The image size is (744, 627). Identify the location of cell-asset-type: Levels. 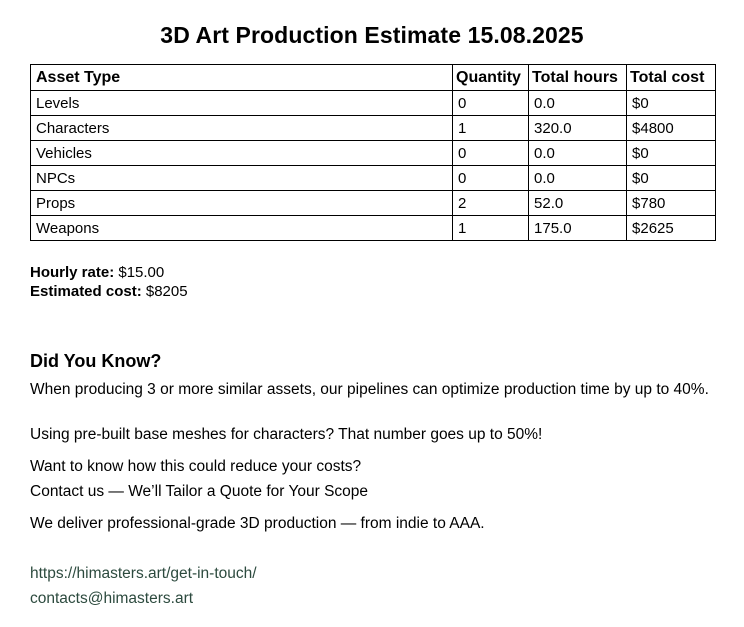
(241, 103).